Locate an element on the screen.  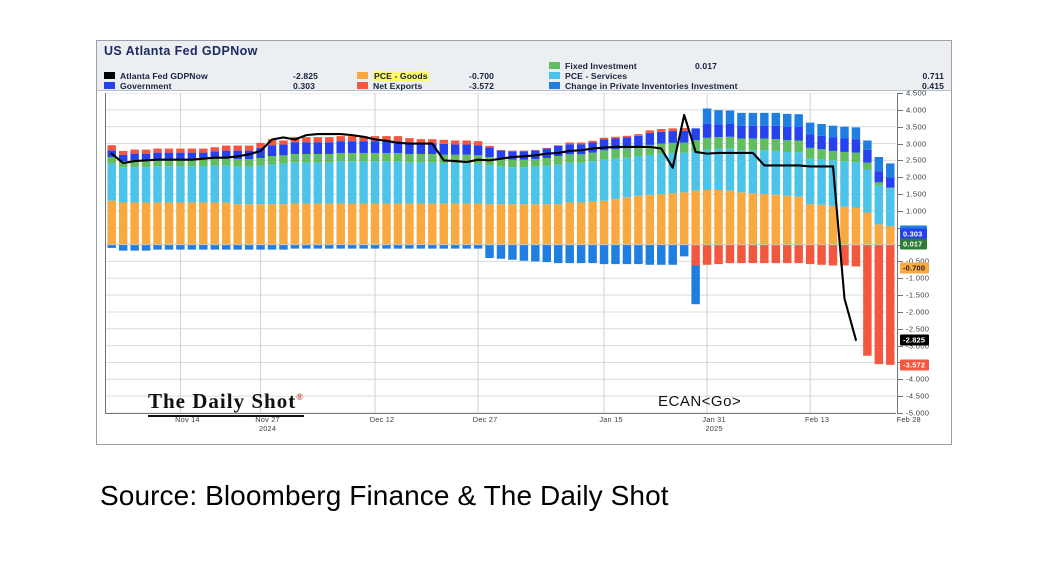
legend-label: PCE - Goods is located at coordinates (401, 76).